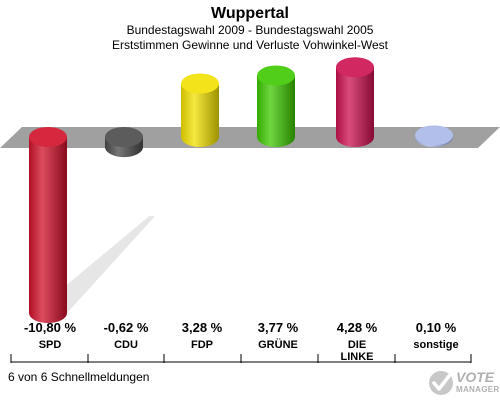 The height and width of the screenshot is (400, 500). Describe the element at coordinates (475, 377) in the screenshot. I see `logo-text-vote: VOTE` at that location.